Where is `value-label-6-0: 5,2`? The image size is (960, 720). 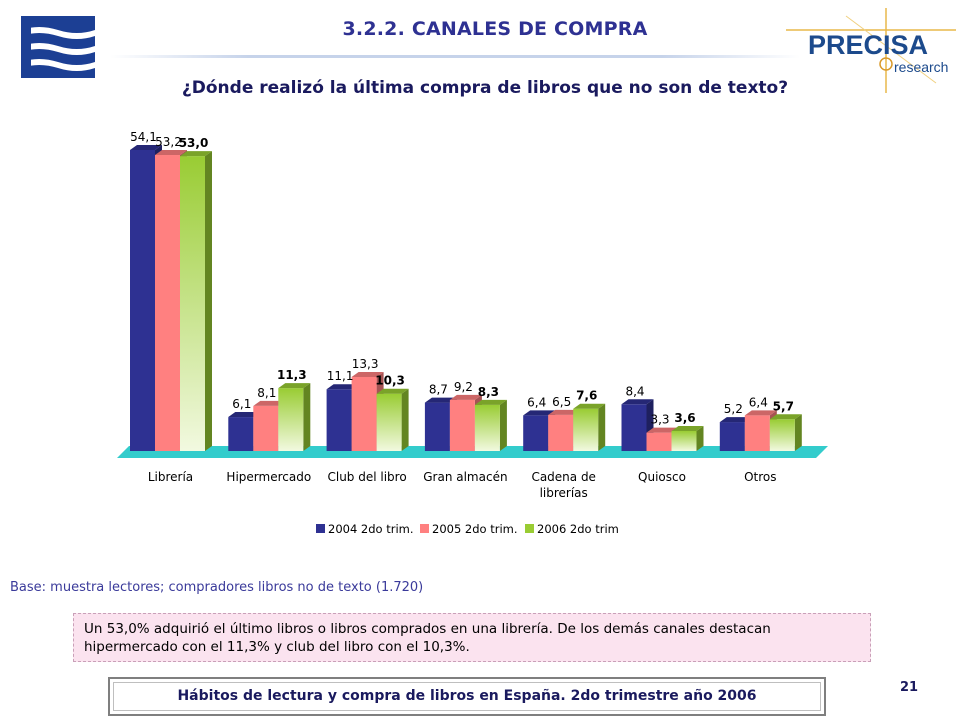 value-label-6-0: 5,2 is located at coordinates (733, 409).